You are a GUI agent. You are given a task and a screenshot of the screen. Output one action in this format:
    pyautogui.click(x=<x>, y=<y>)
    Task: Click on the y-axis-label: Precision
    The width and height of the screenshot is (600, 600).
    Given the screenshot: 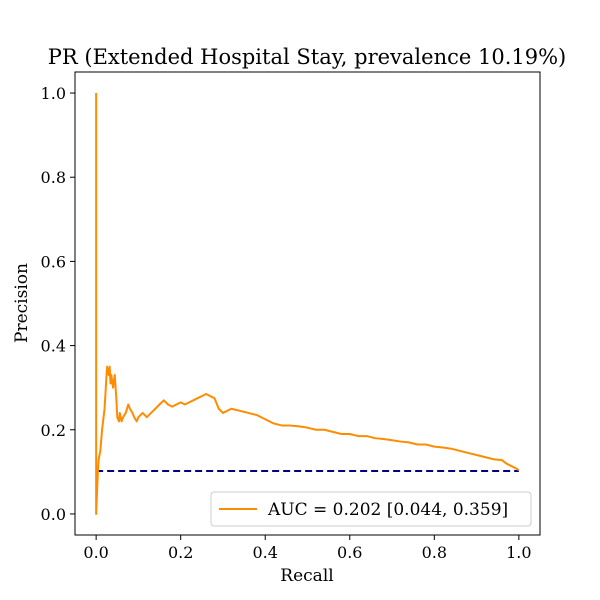 What is the action you would take?
    pyautogui.click(x=22, y=303)
    